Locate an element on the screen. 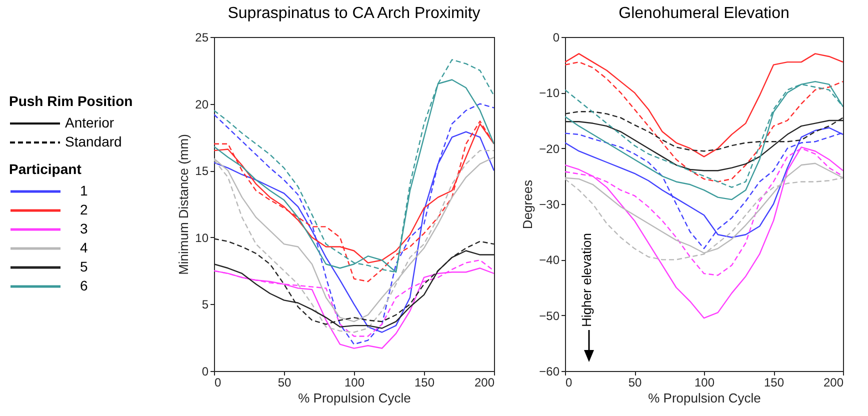  legend-label: 4 is located at coordinates (84, 248).